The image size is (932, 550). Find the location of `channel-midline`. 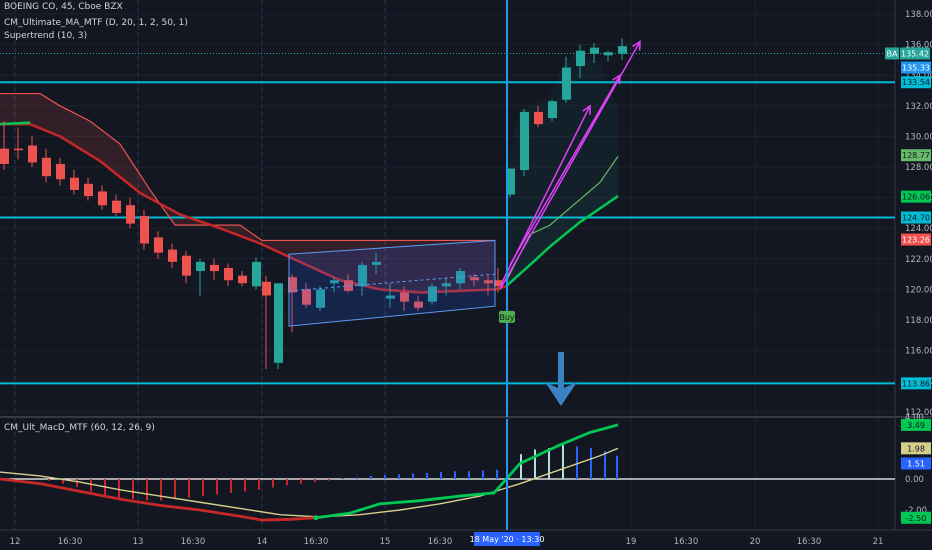

channel-midline is located at coordinates (392, 282).